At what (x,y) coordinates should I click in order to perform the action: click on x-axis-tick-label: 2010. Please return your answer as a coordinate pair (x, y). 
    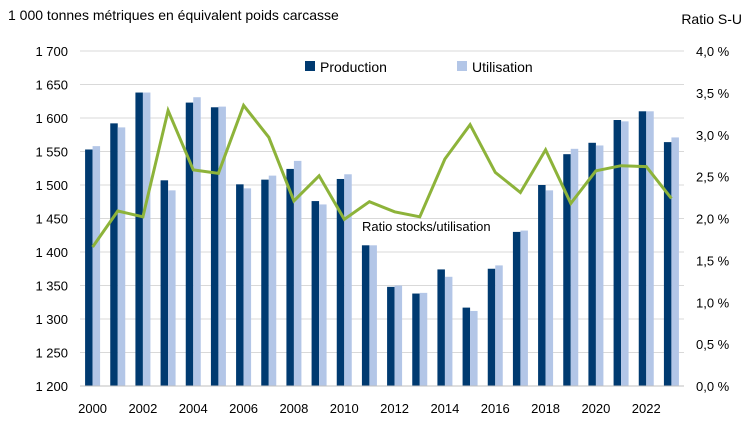
    Looking at the image, I should click on (344, 408).